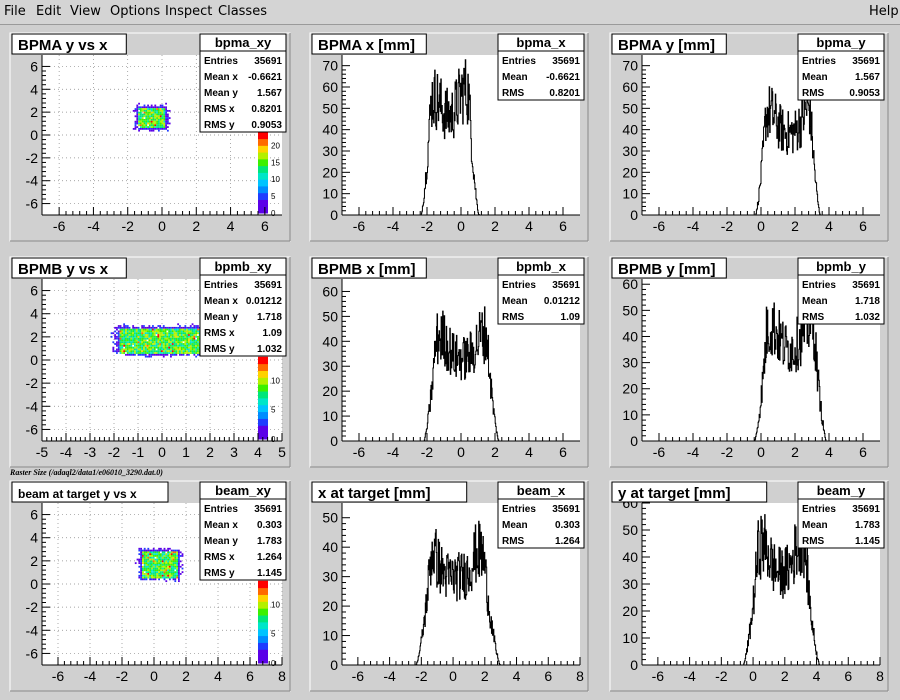  I want to click on stats-label: RMS x, so click(219, 557).